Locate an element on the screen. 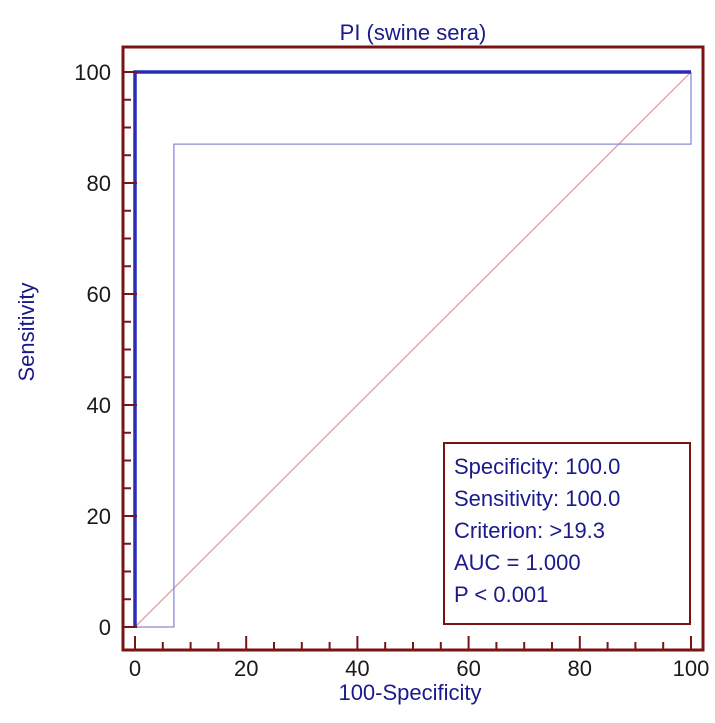  stats-auc: AUC = 1.000 is located at coordinates (517, 562).